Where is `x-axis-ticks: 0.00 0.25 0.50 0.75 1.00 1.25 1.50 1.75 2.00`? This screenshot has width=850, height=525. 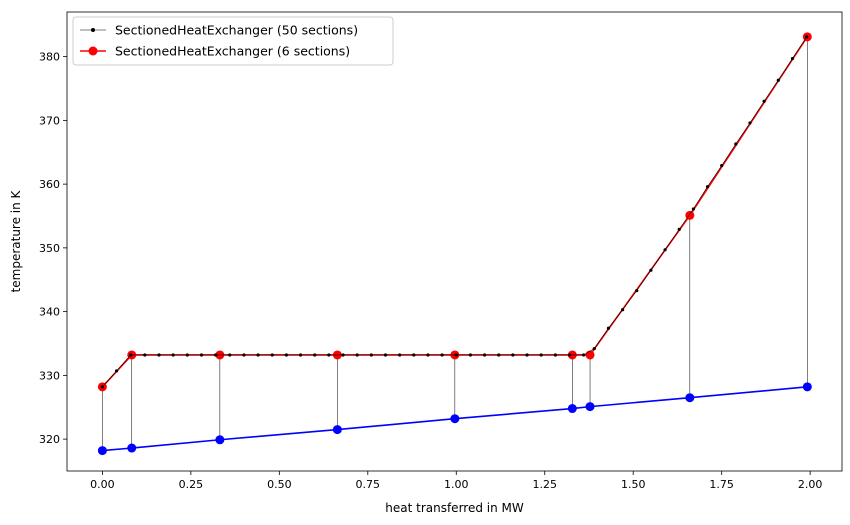
x-axis-ticks: 0.00 0.25 0.50 0.75 1.00 1.25 1.50 1.75 2.00 is located at coordinates (456, 481).